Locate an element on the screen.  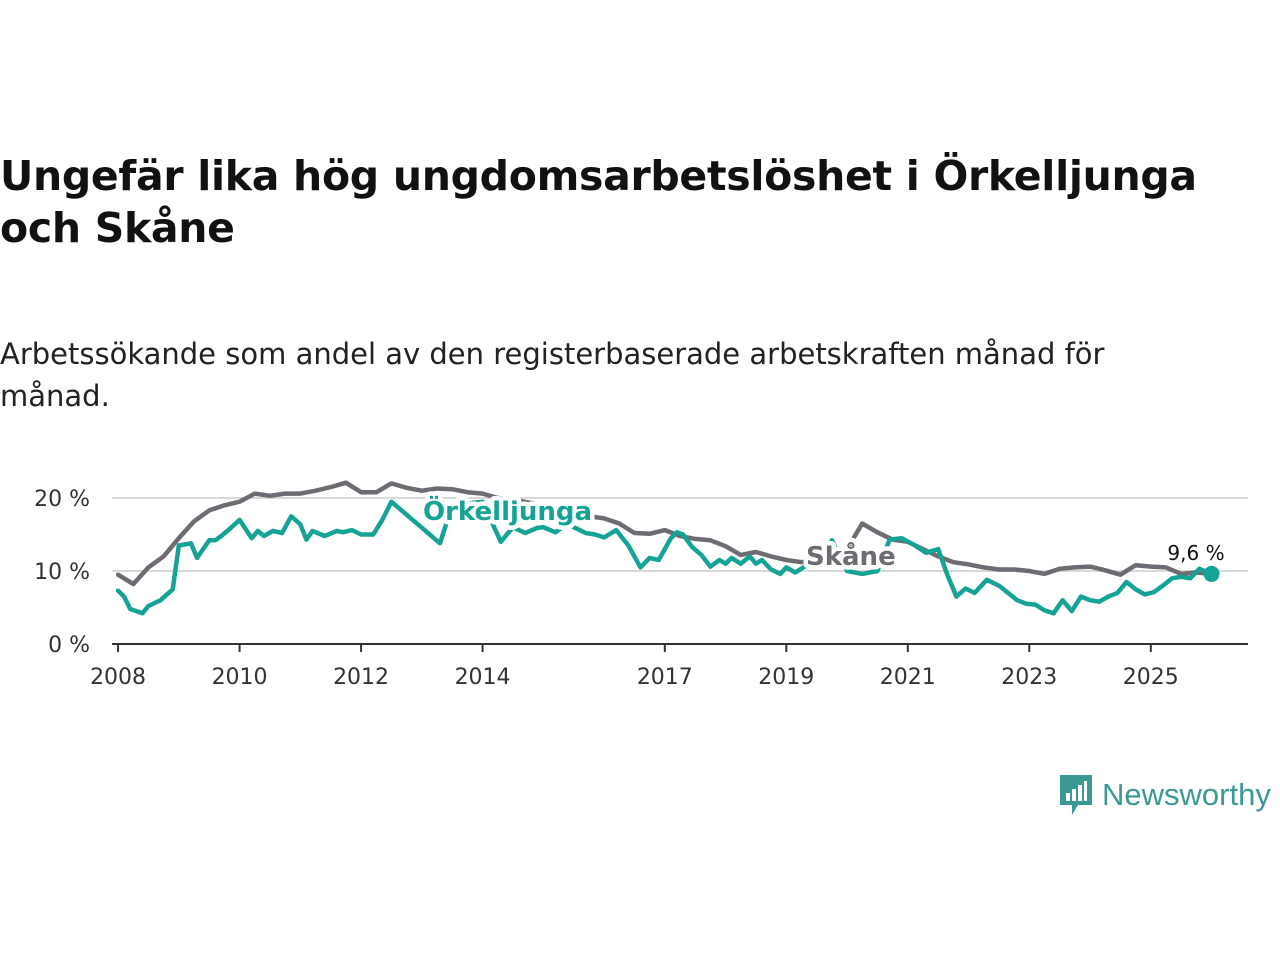
y-axis-ticks: 0 % 10 % 20 % is located at coordinates (62, 572).